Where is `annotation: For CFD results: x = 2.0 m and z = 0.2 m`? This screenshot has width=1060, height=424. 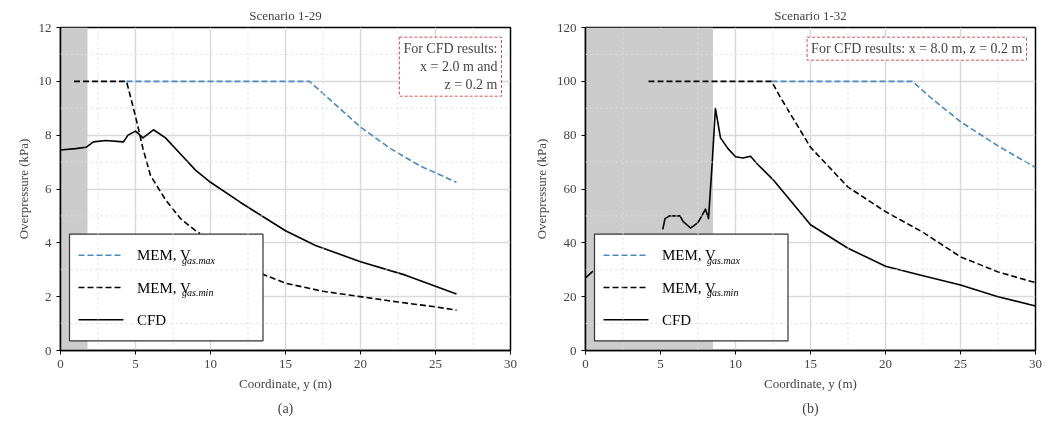
annotation: For CFD results: x = 2.0 m and z = 0.2 m is located at coordinates (450, 67).